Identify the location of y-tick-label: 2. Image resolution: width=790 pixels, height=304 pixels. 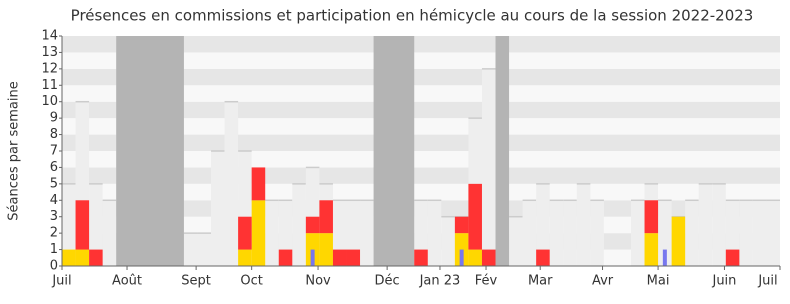
(54, 233).